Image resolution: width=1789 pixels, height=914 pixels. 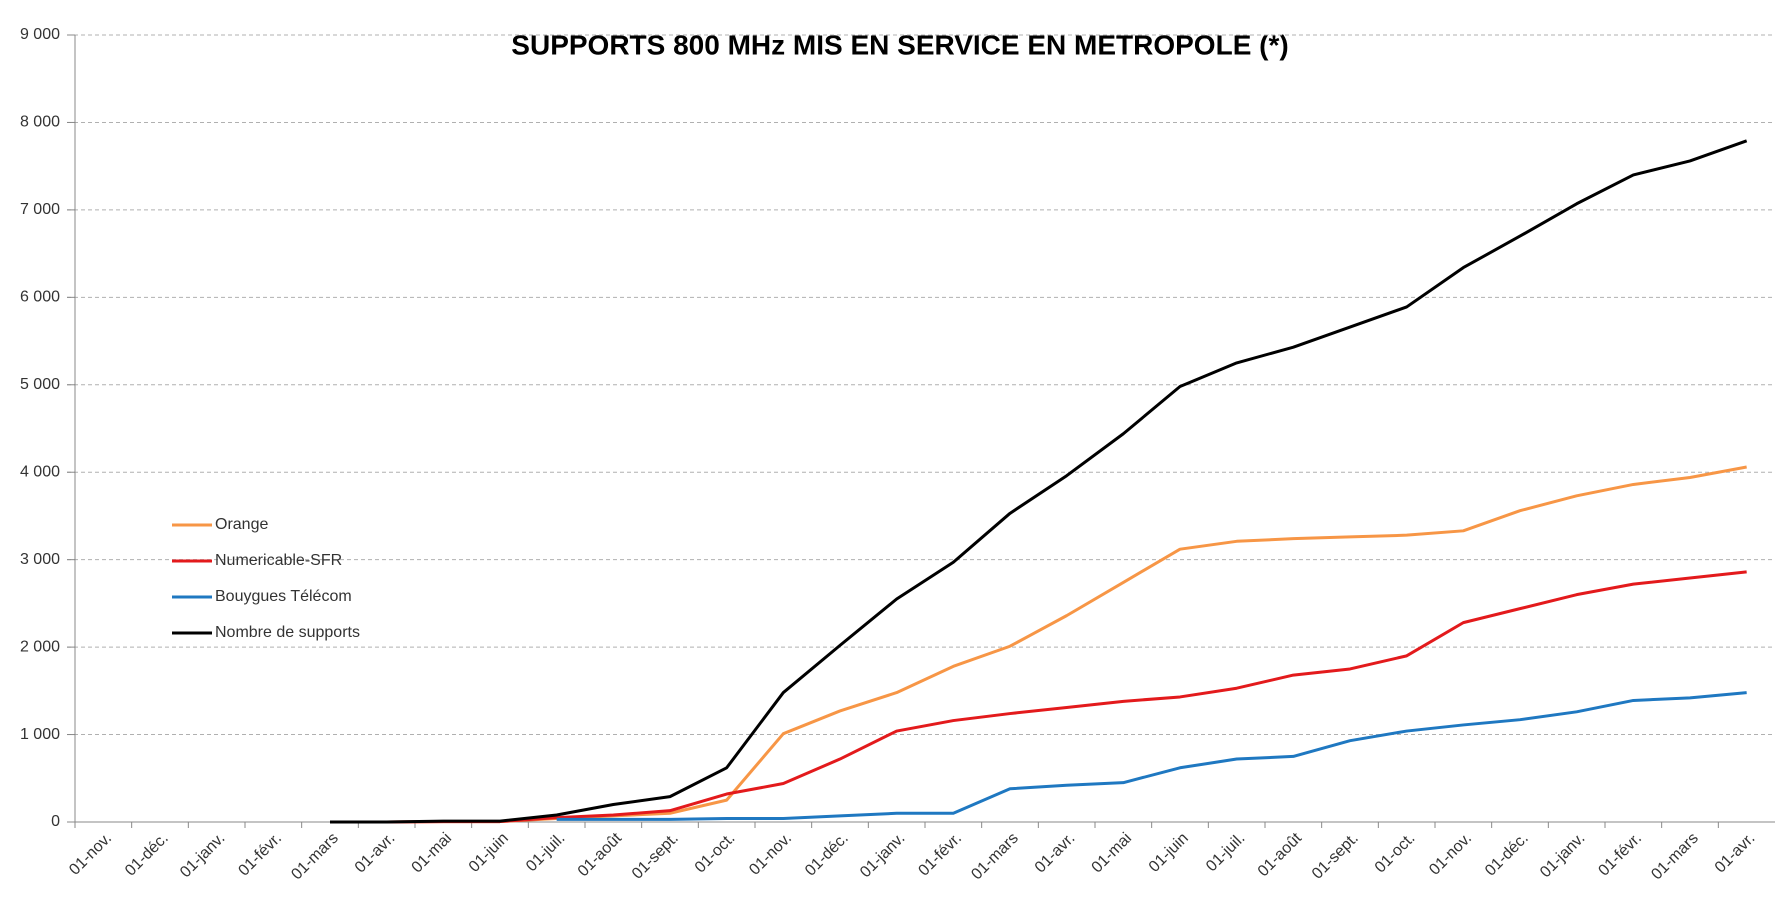 I want to click on legend-label: Orange, so click(x=241, y=524).